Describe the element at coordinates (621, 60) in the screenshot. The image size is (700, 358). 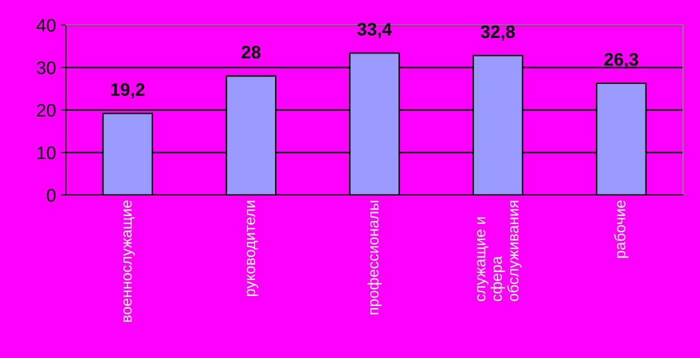
I see `data-label: 26,3` at that location.